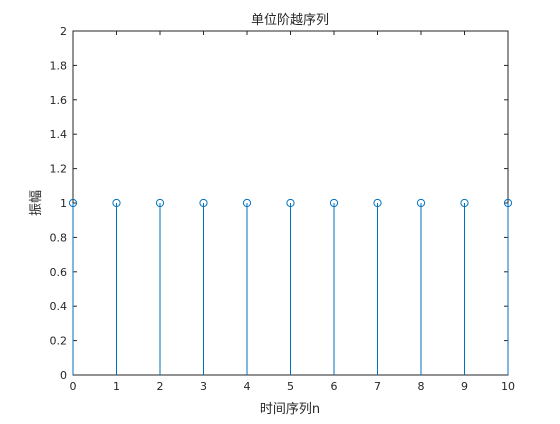  I want to click on y-tick-label: 1.2, so click(59, 169).